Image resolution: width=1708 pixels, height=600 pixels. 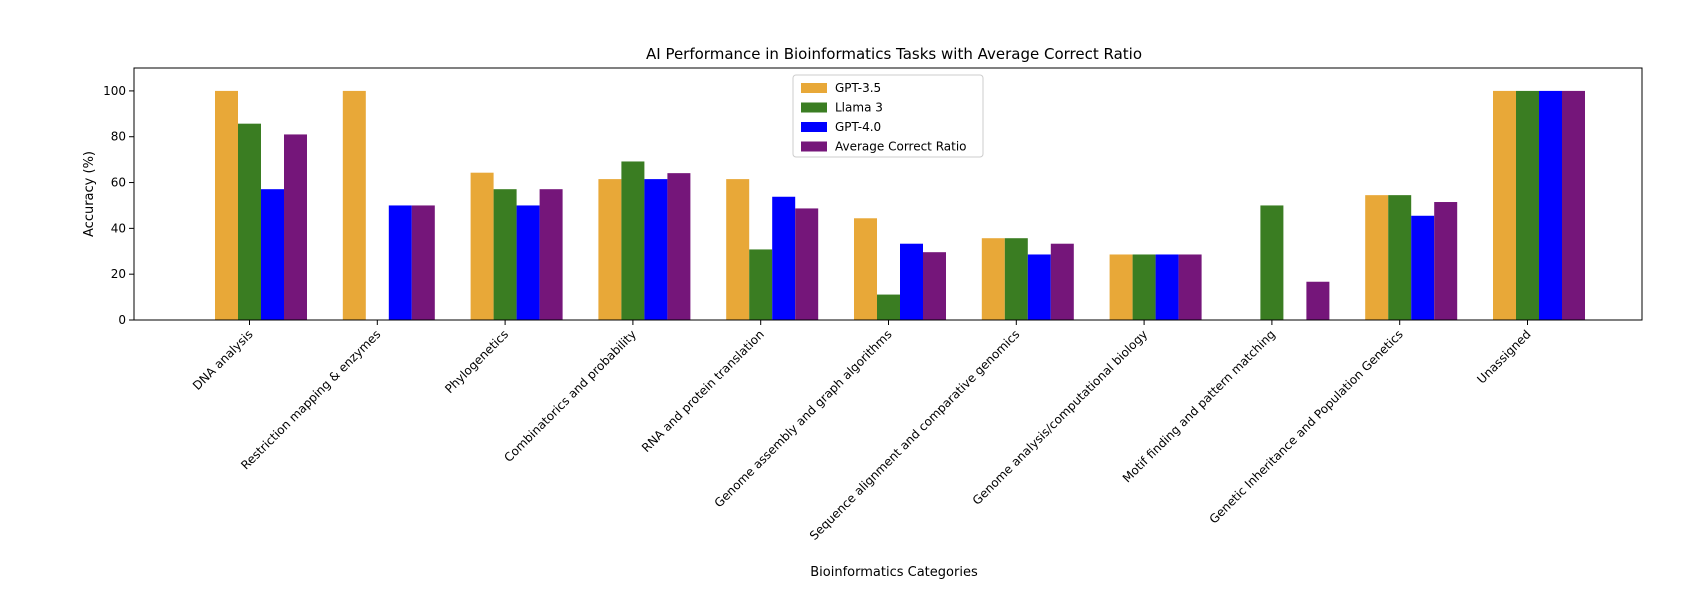 I want to click on x-tick-label: Motif finding and pattern matching, so click(x=1199, y=406).